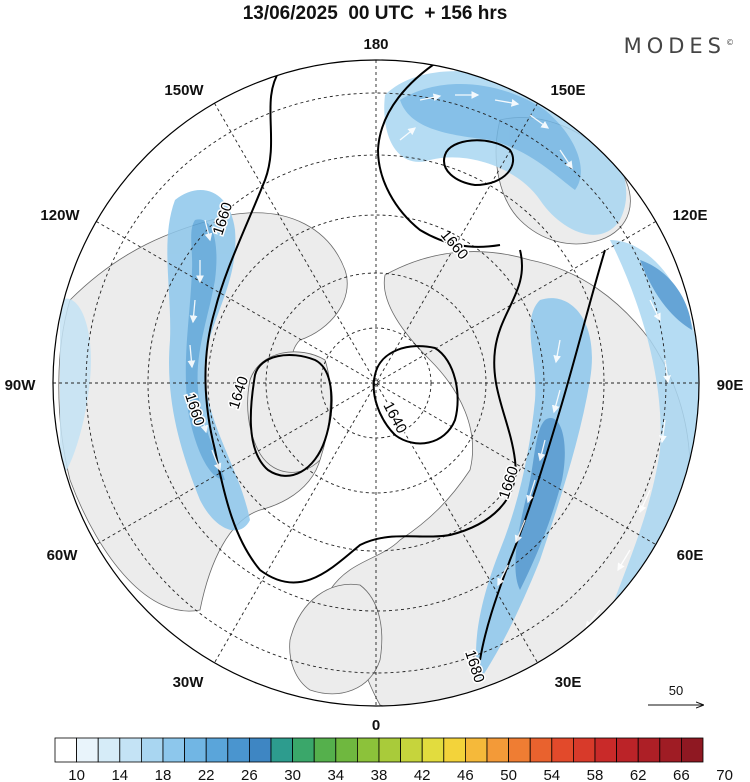 The height and width of the screenshot is (782, 750). I want to click on colorbar-label: 26, so click(249, 774).